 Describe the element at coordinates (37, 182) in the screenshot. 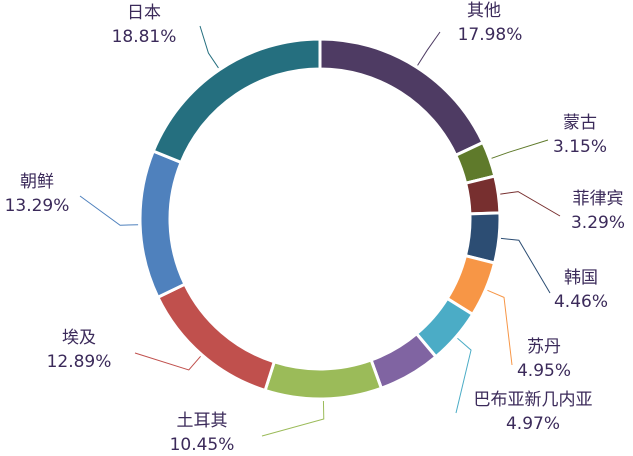

I see `slice-label-10: 朝鲜` at that location.